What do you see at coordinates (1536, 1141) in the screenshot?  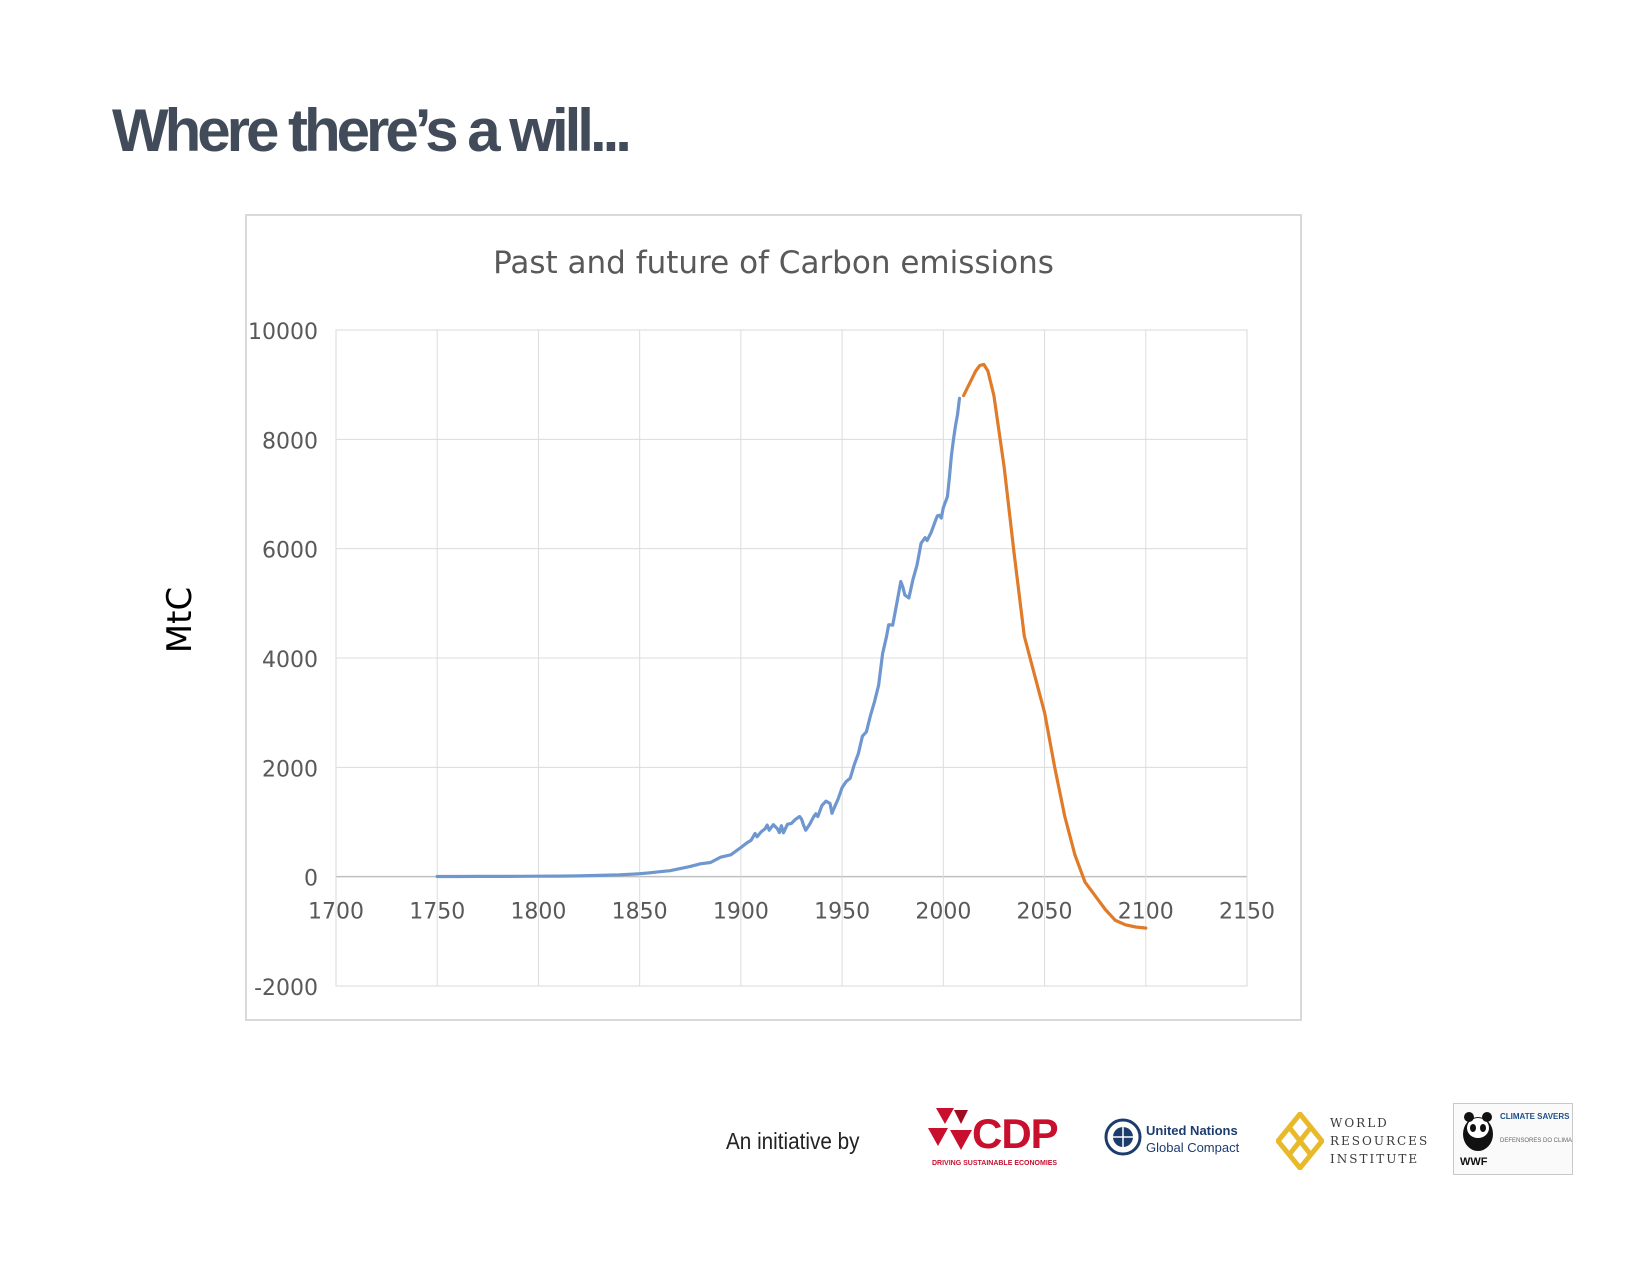 I see `wwf-sub-line: DEFENSORES DO CLIMA` at bounding box center [1536, 1141].